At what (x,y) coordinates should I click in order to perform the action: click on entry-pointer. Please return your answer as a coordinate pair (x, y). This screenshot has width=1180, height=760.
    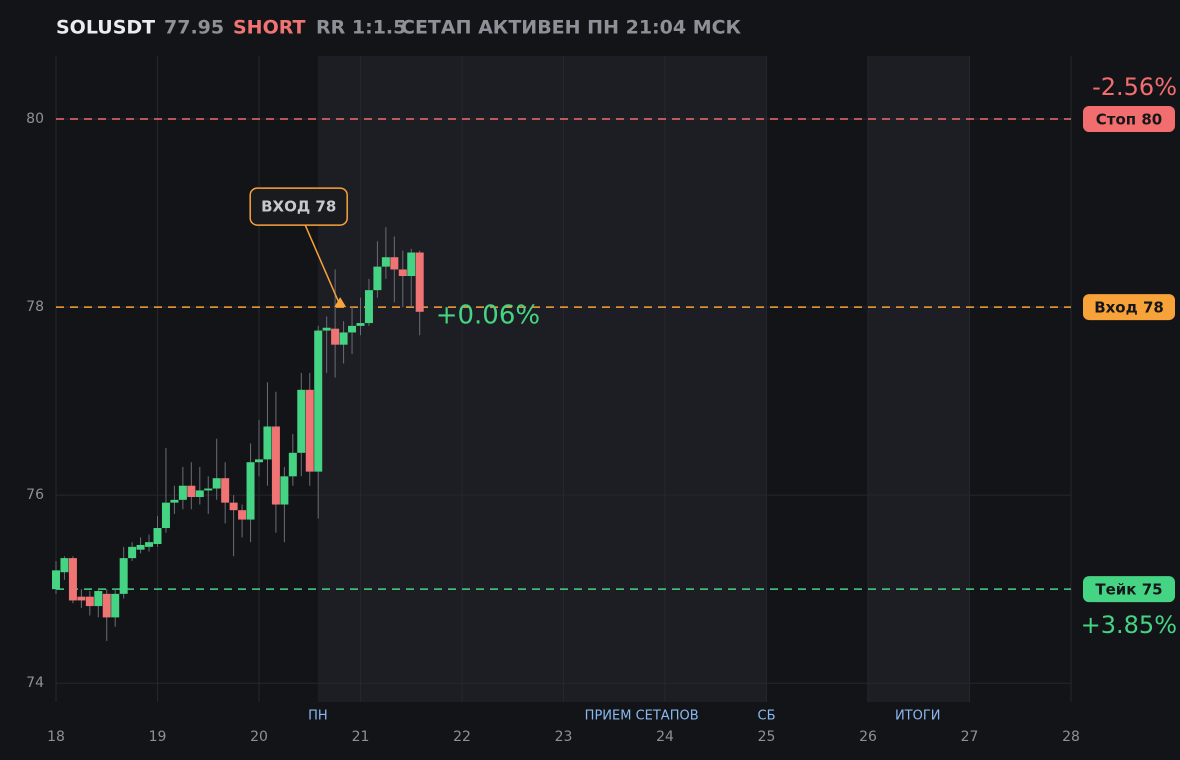
    Looking at the image, I should click on (321, 263).